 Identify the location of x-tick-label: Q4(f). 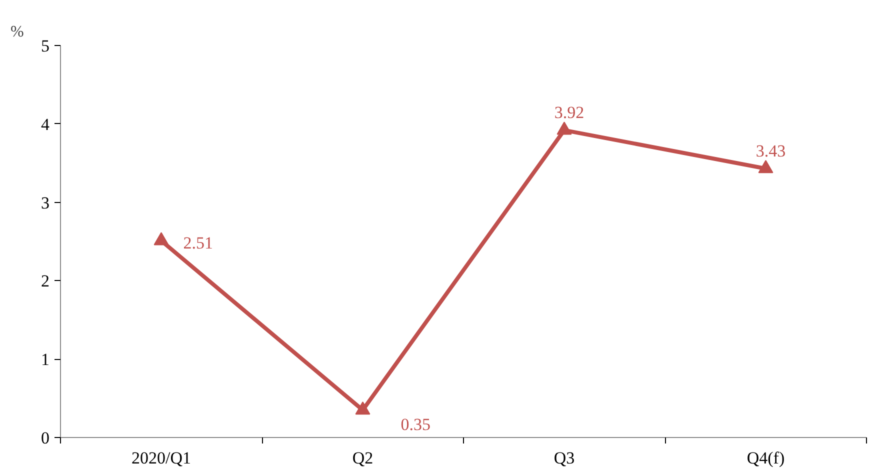
(765, 458).